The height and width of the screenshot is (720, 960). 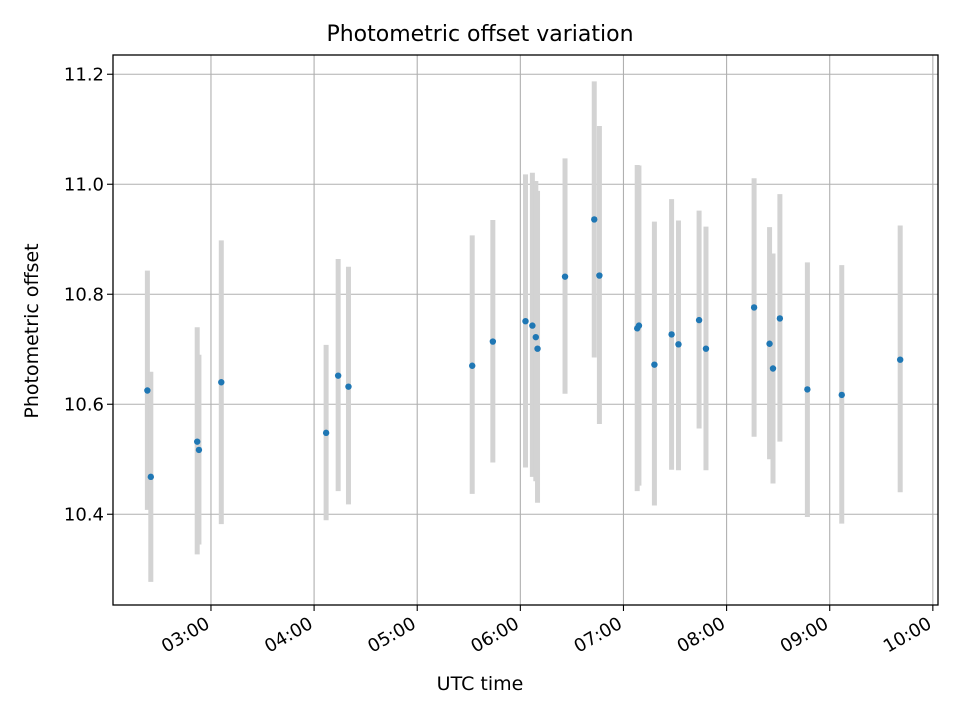 I want to click on y-tick-label: 11.2, so click(x=84, y=74).